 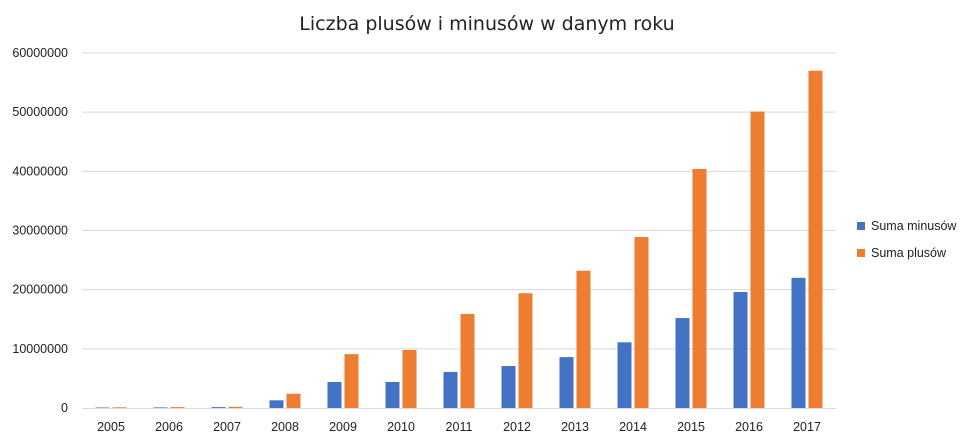 I want to click on bar-suma-plusow-2005, so click(x=119, y=407).